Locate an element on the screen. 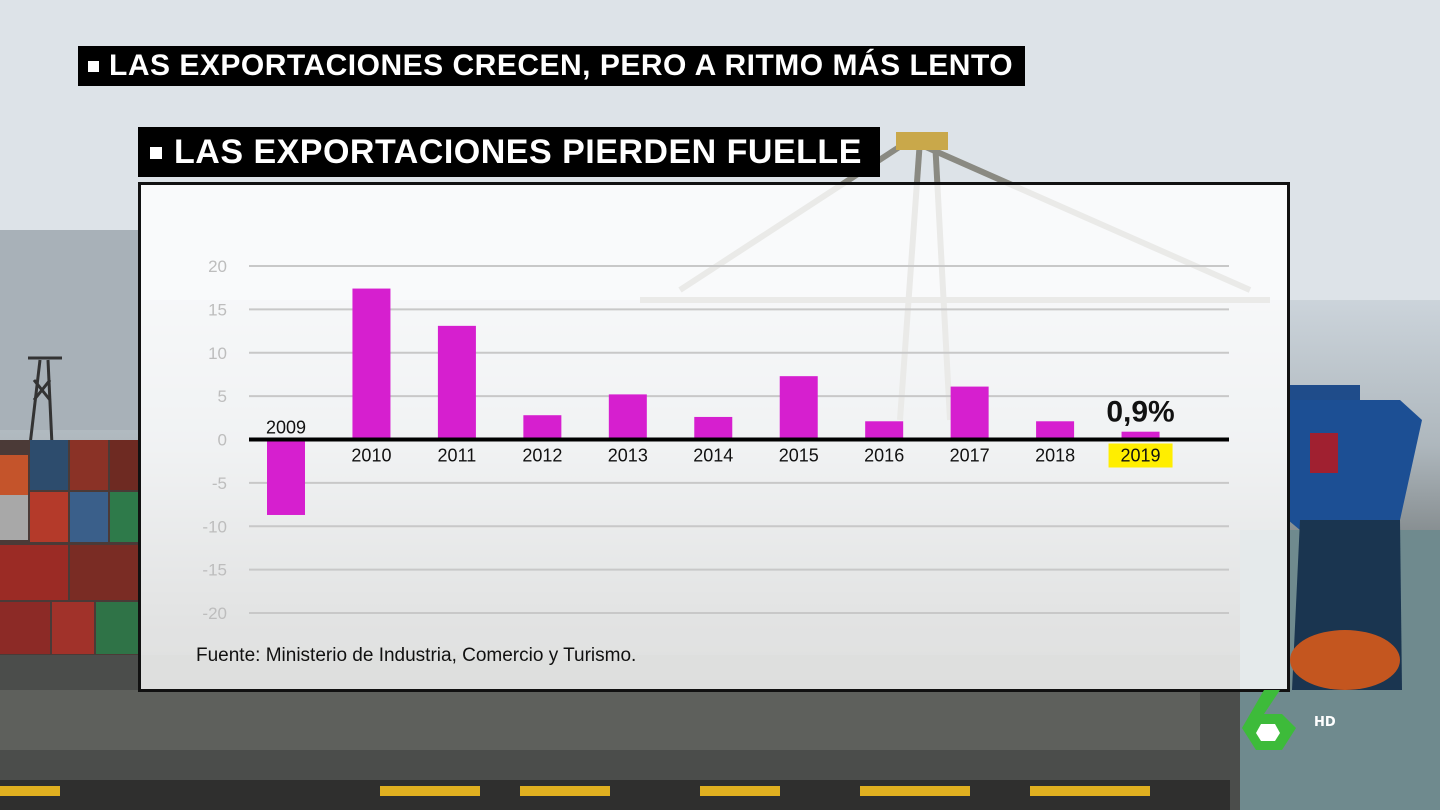  x-tick-label: 2011 is located at coordinates (457, 456).